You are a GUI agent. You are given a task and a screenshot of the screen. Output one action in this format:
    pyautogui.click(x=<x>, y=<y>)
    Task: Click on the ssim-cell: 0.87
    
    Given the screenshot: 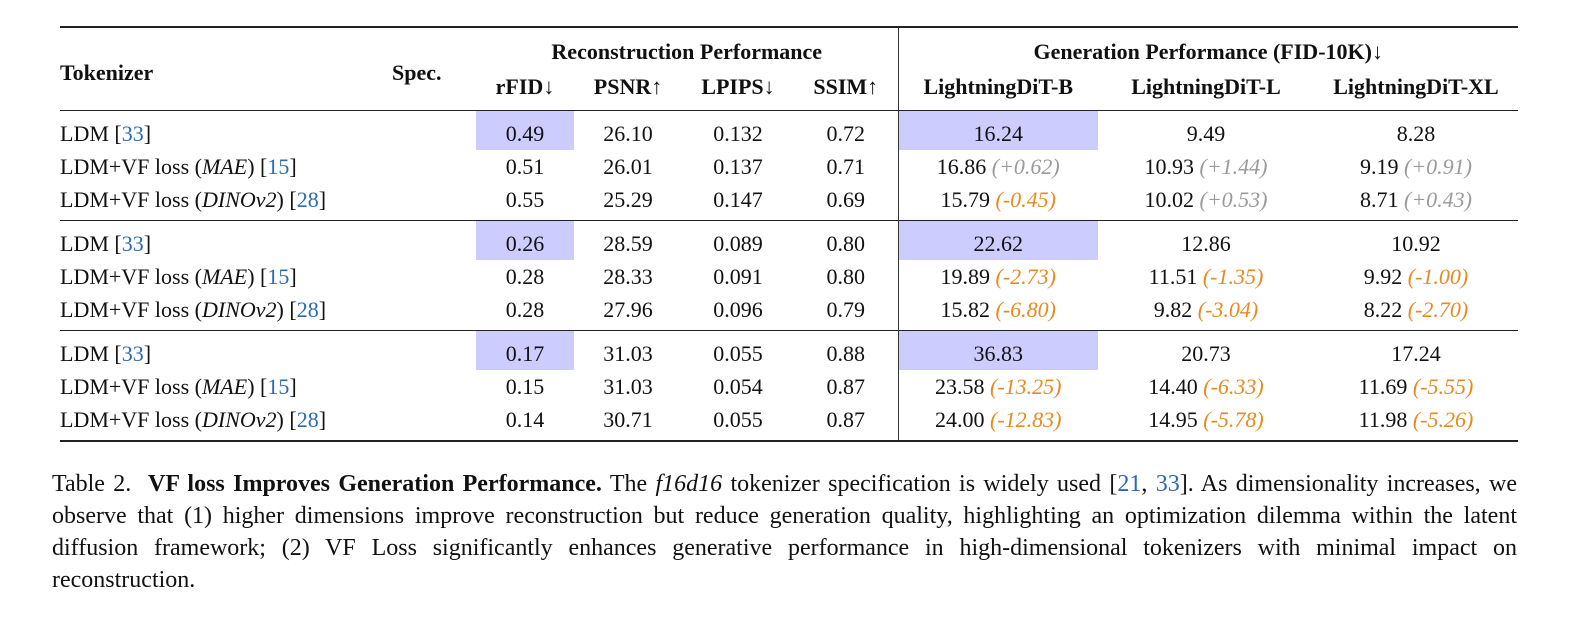 What is the action you would take?
    pyautogui.click(x=846, y=419)
    